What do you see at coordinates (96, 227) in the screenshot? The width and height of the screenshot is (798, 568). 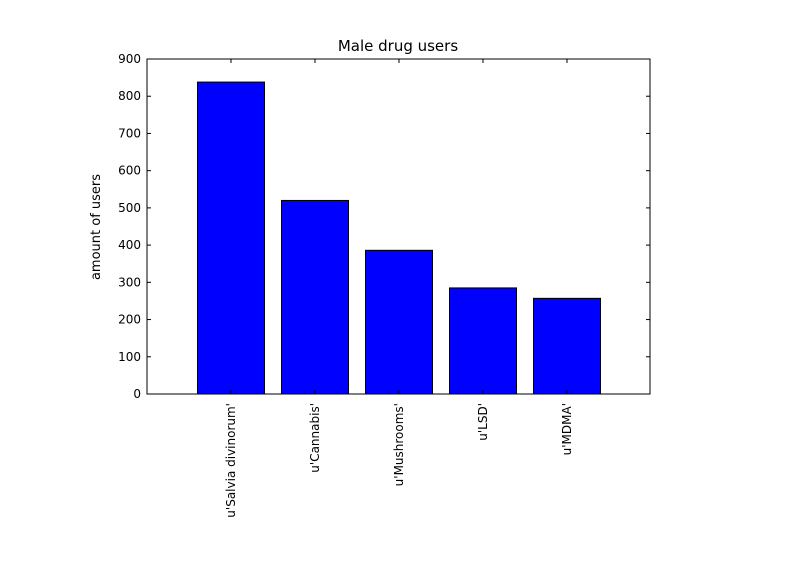 I see `y-axis-label: amount of users` at bounding box center [96, 227].